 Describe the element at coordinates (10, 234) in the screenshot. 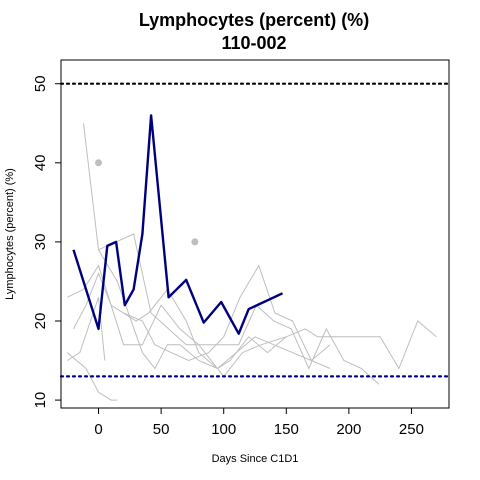

I see `y-axis-label: Lymphocytes (percent) (%)` at that location.